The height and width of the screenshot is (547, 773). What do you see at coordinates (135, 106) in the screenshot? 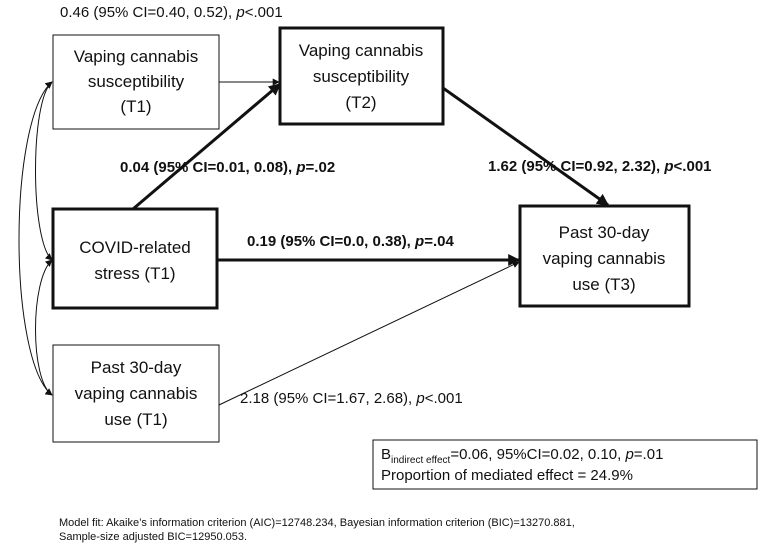
I see `node-text: (T1)` at bounding box center [135, 106].